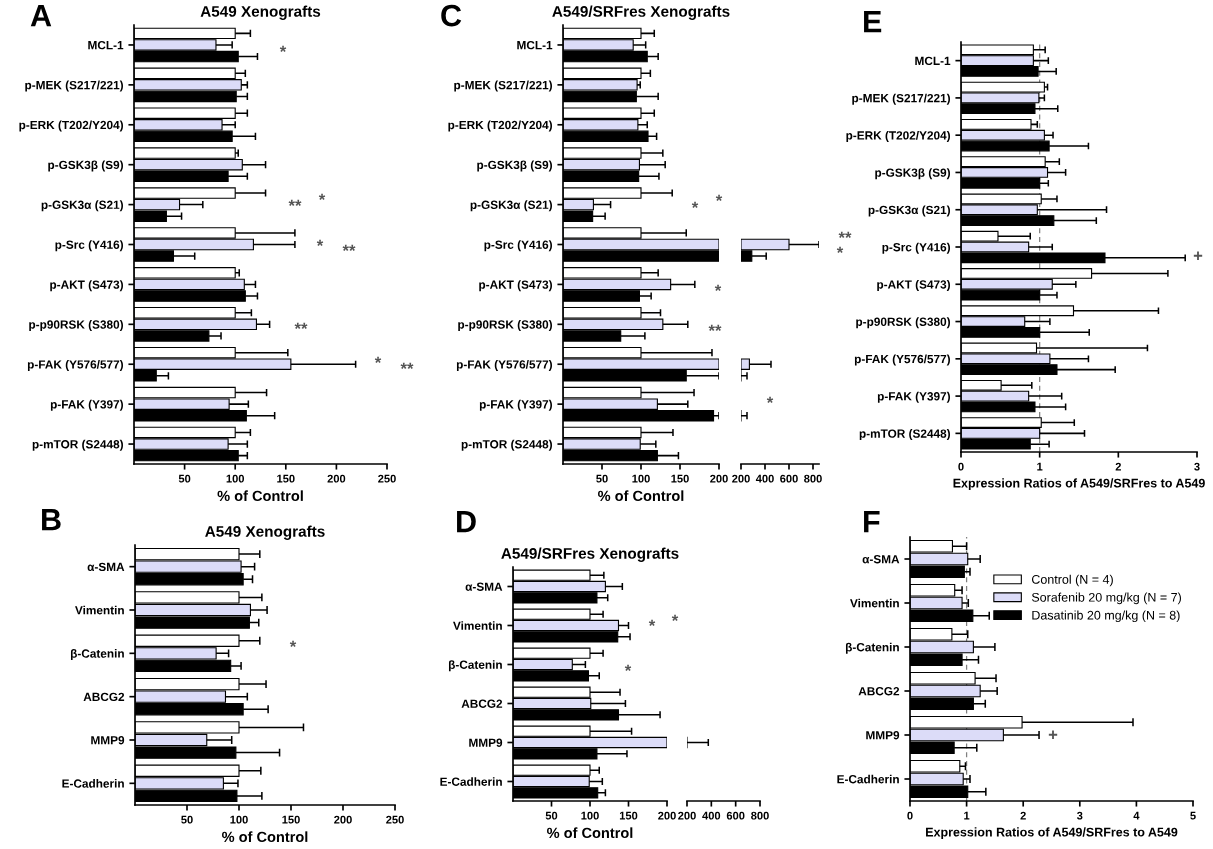 This screenshot has width=1213, height=849. I want to click on text: F, so click(872, 522).